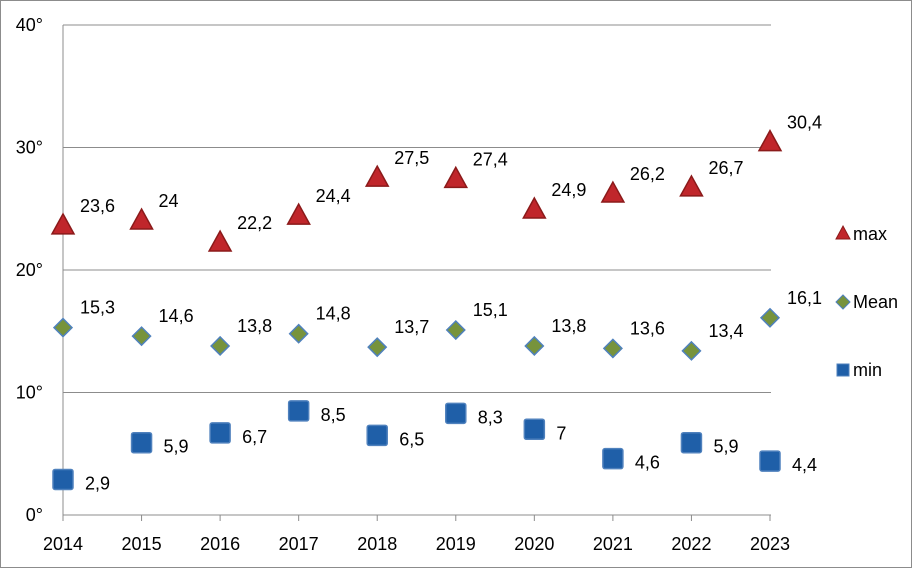 Image resolution: width=912 pixels, height=568 pixels. What do you see at coordinates (568, 190) in the screenshot?
I see `max-data-label: 24,9` at bounding box center [568, 190].